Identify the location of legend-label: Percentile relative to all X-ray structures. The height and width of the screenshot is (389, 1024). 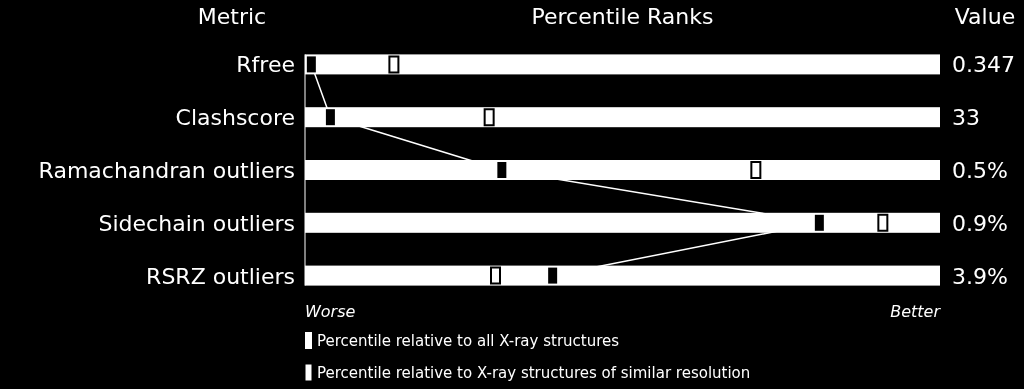
(468, 341).